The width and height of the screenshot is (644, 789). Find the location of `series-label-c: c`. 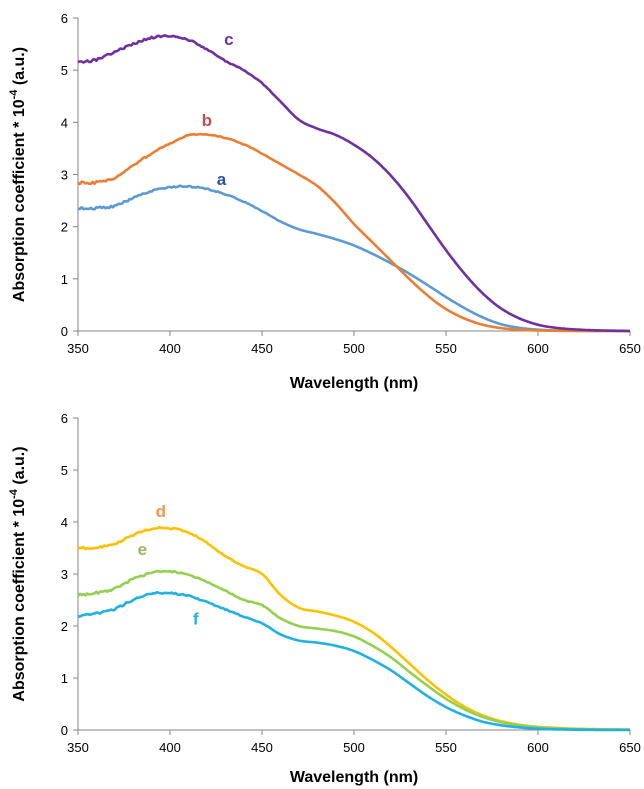

series-label-c: c is located at coordinates (228, 39).